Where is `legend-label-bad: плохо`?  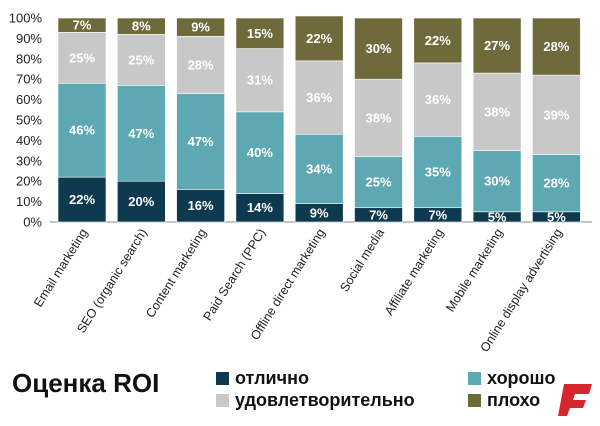 legend-label-bad: плохо is located at coordinates (514, 400).